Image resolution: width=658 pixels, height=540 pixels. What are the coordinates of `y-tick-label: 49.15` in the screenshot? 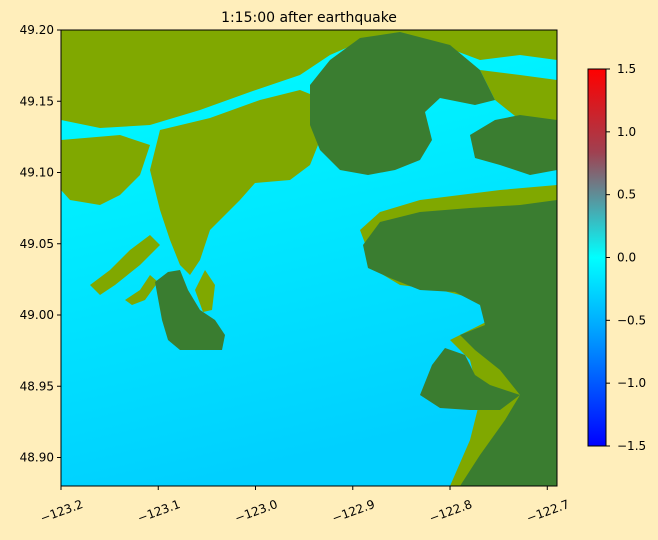 It's located at (37, 101).